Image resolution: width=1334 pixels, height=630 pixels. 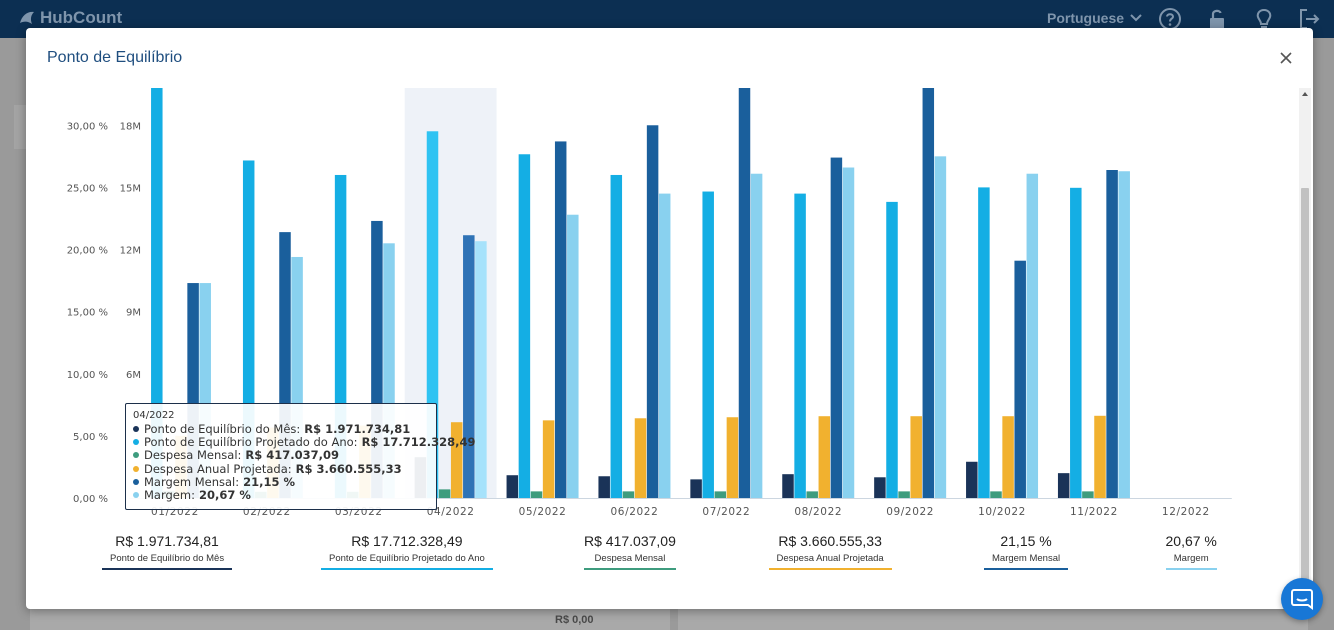 I want to click on bar-2-10-2022, so click(x=984, y=343).